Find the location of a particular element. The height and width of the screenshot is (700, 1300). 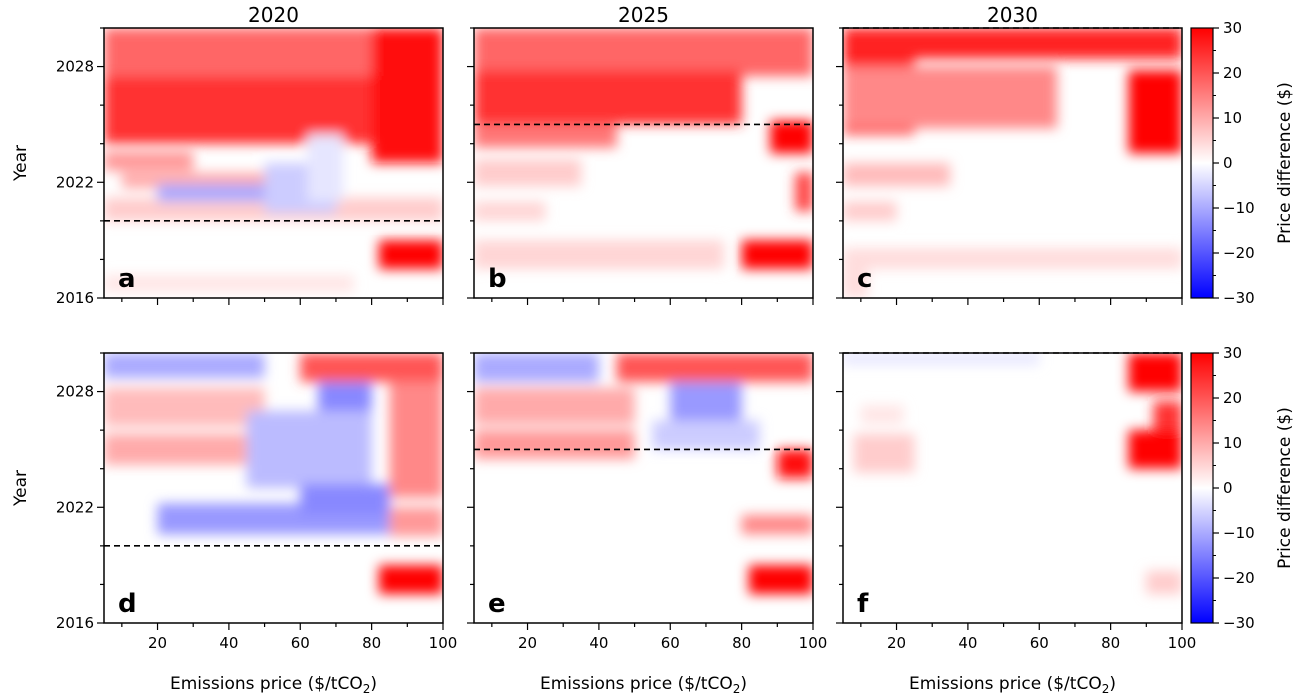

colorbar: 30 20 10 0 −10 −20 −30 Price difference ($) is located at coordinates (1242, 163).